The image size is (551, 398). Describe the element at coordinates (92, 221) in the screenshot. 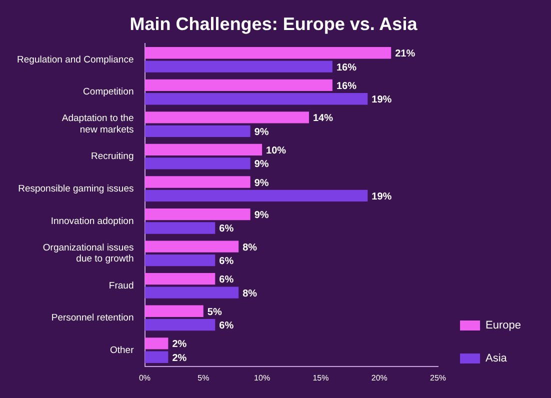

I see `y-tick-label: Innovation adoption` at that location.